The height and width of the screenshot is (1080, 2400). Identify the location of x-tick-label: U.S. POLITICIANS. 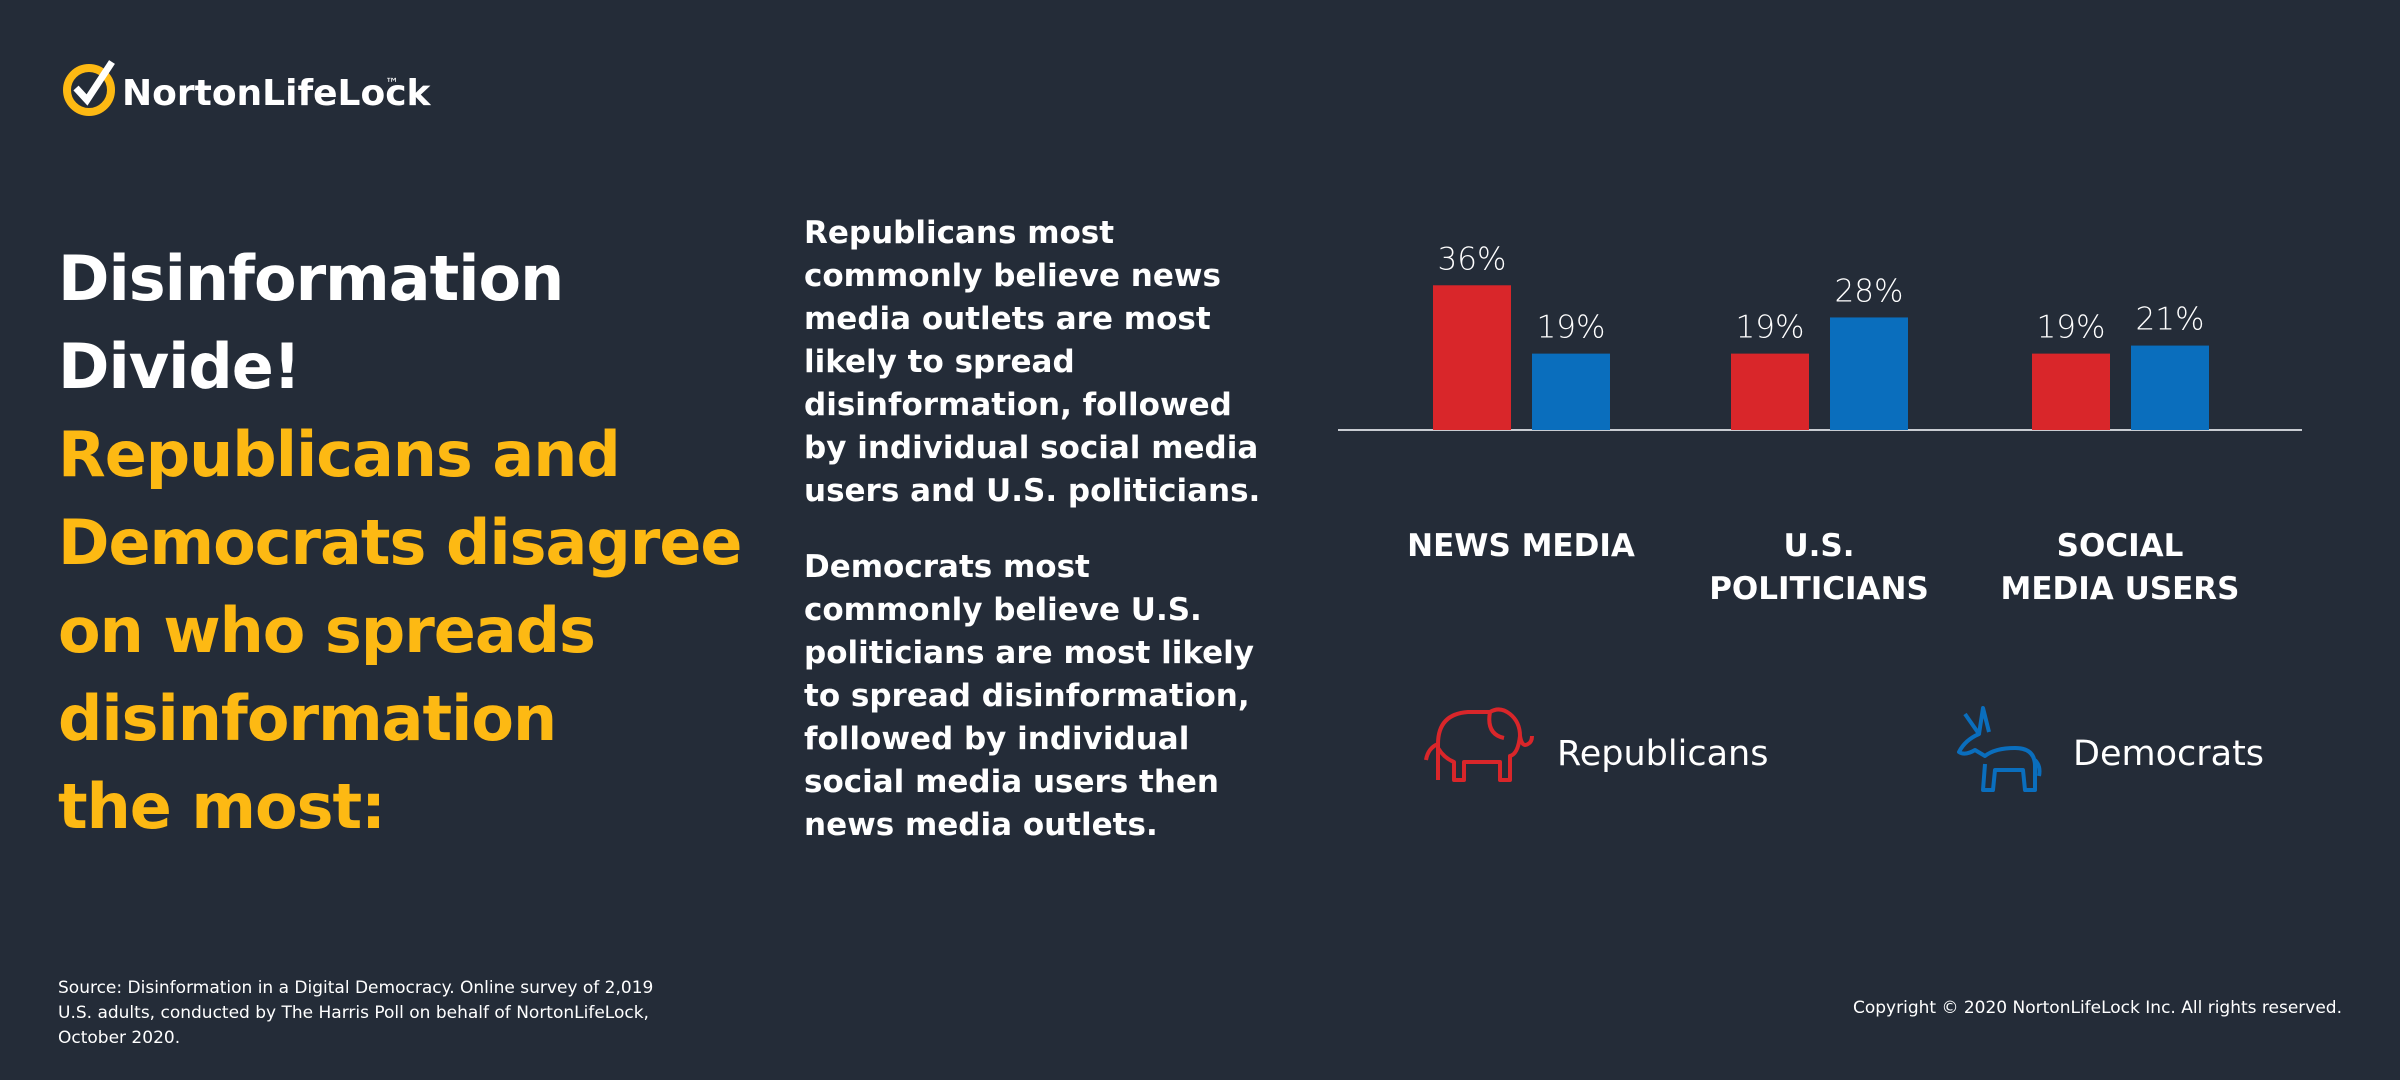
(1819, 567).